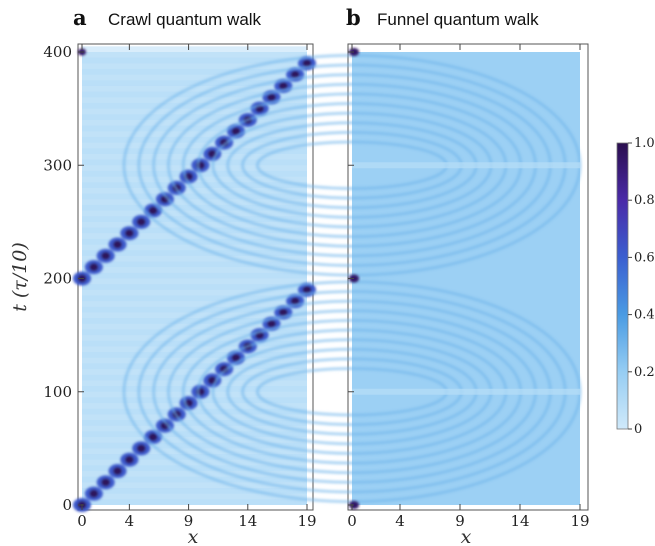  I want to click on colorbar-tick-label: 0, so click(638, 429).